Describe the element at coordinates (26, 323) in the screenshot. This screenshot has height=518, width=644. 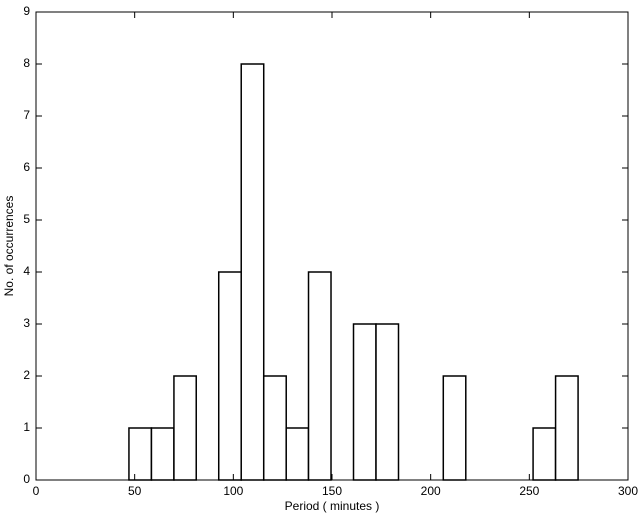
I see `y-tick-label: 3` at that location.